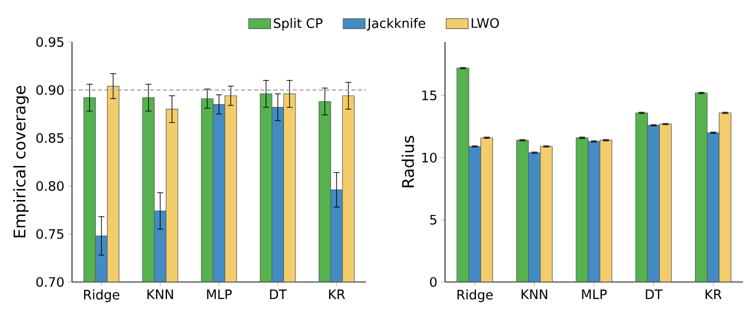  Describe the element at coordinates (485, 23) in the screenshot. I see `legend-label: LWO` at that location.